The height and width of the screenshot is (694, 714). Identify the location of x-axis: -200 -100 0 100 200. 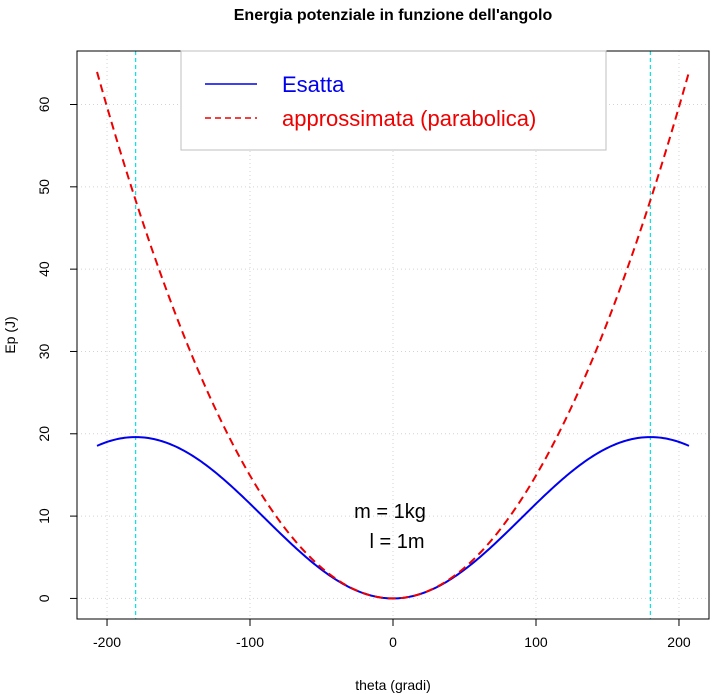
(392, 634).